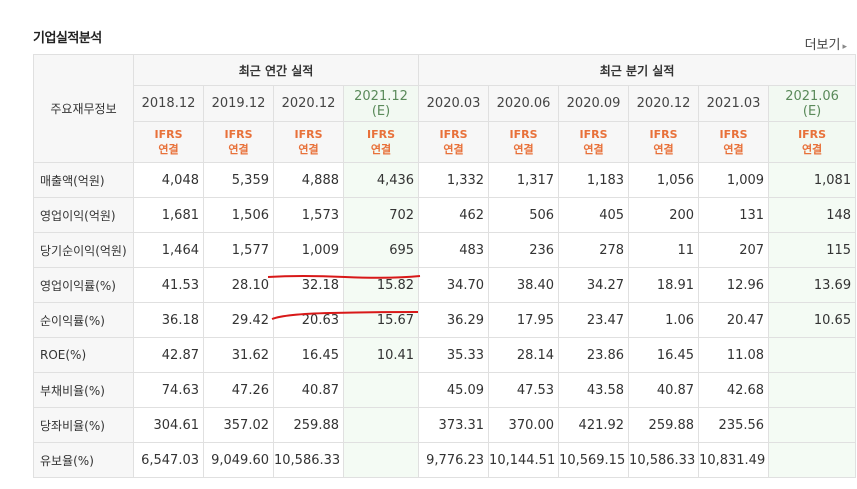  I want to click on value-cell: 259.88, so click(308, 425).